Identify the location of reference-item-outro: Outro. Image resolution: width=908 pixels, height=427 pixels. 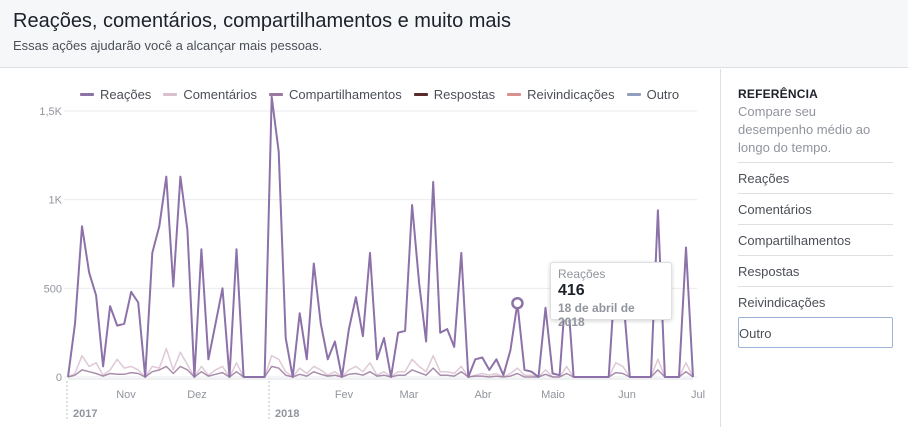
(815, 332).